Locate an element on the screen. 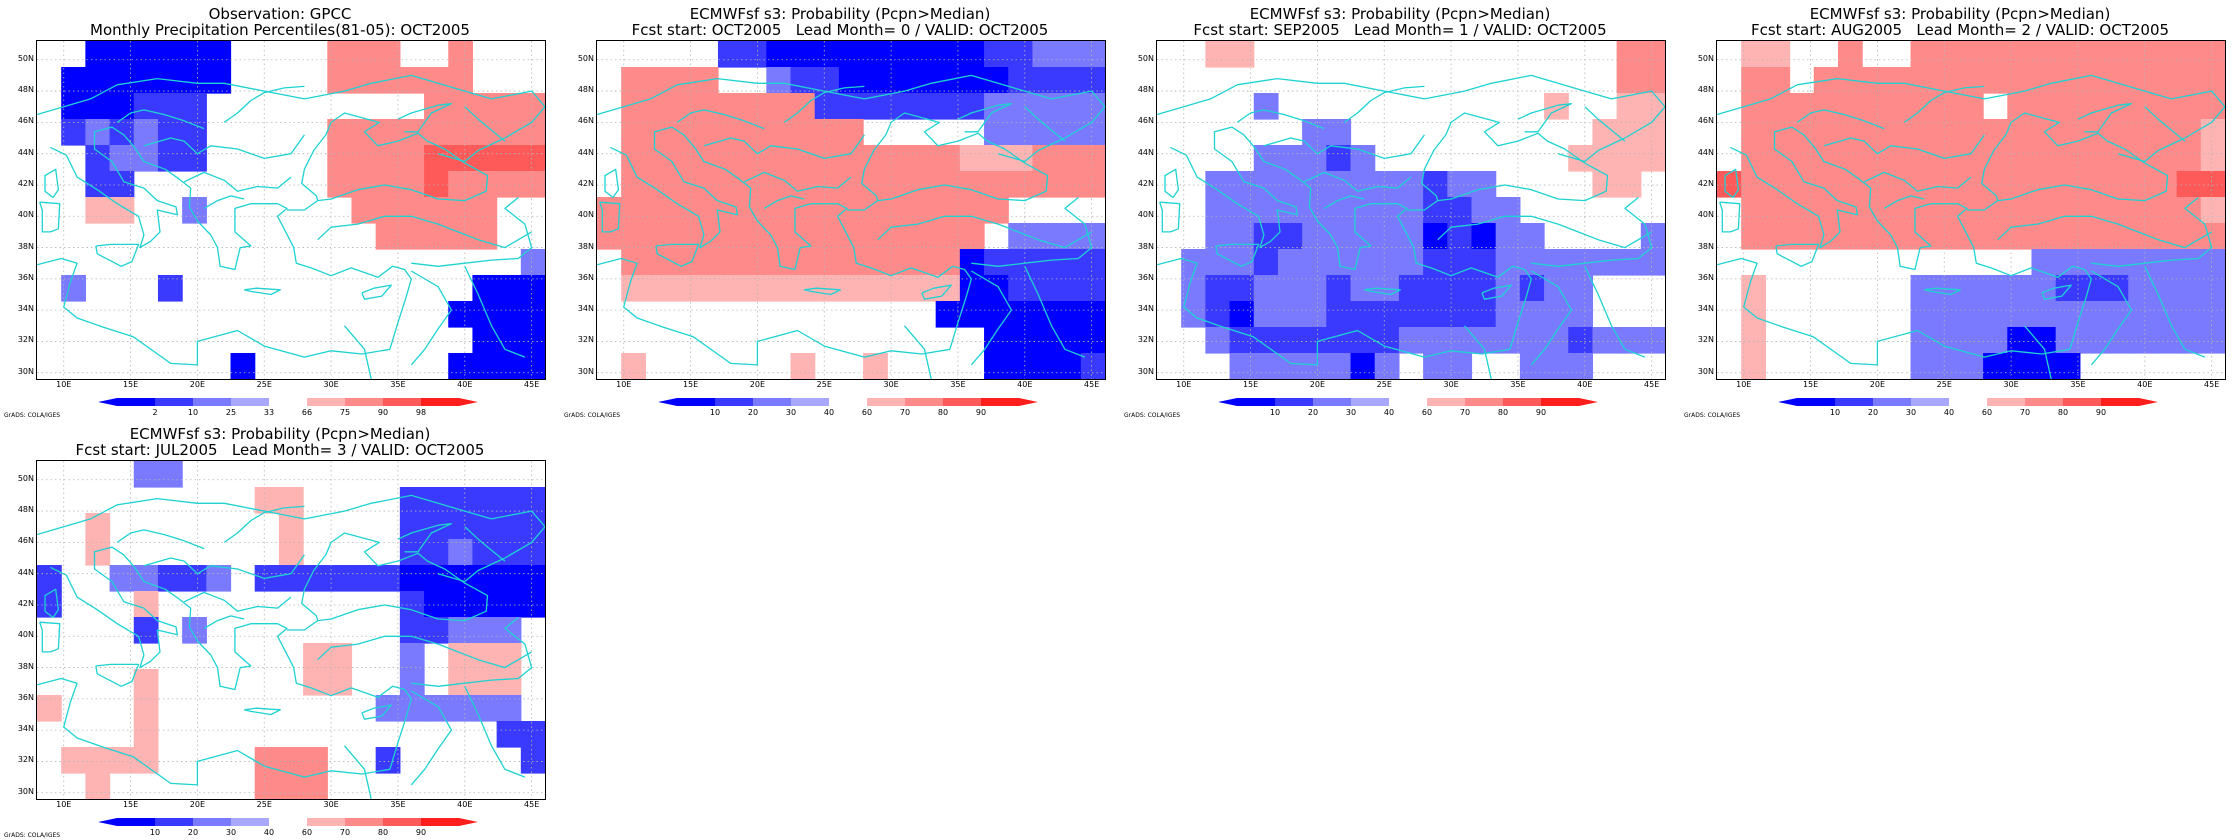  grads-credit: GrADS: COLA/IGES is located at coordinates (32, 415).